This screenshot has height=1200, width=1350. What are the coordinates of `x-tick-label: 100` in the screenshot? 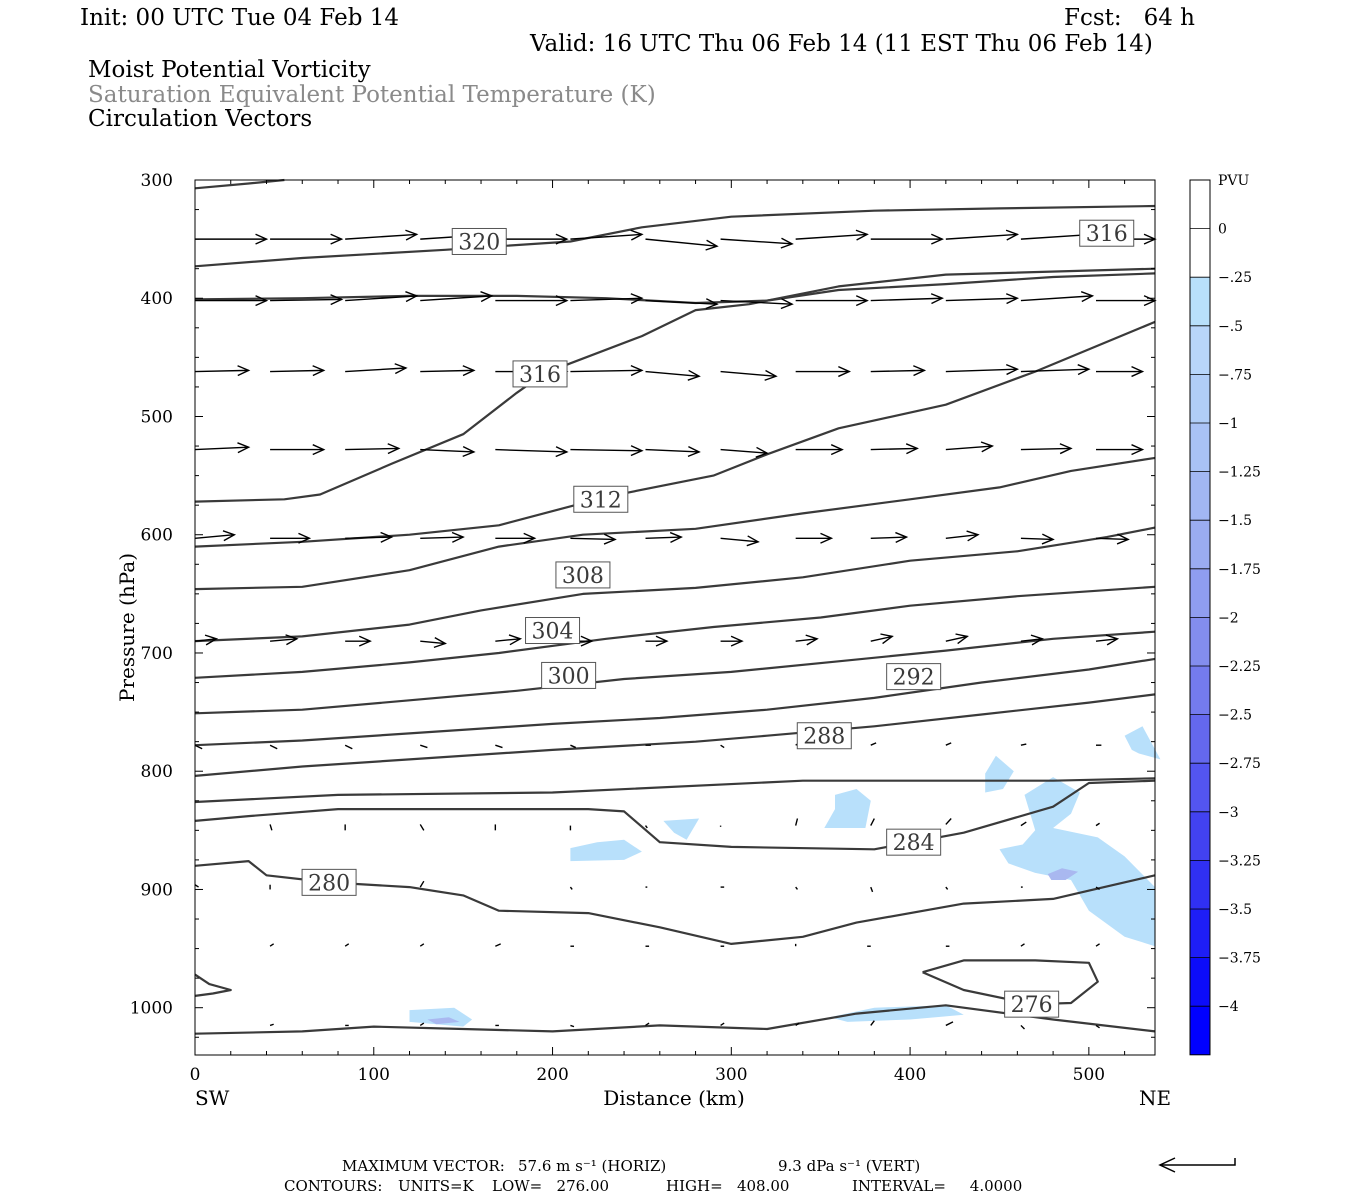 It's located at (374, 1075).